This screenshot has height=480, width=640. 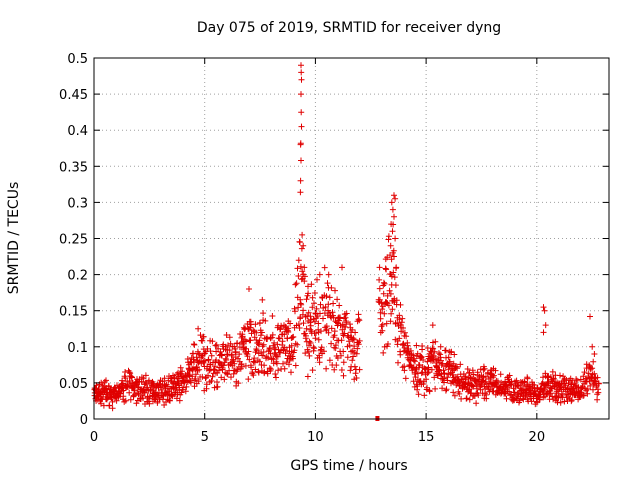 What do you see at coordinates (94, 437) in the screenshot?
I see `x-tick-label: 0` at bounding box center [94, 437].